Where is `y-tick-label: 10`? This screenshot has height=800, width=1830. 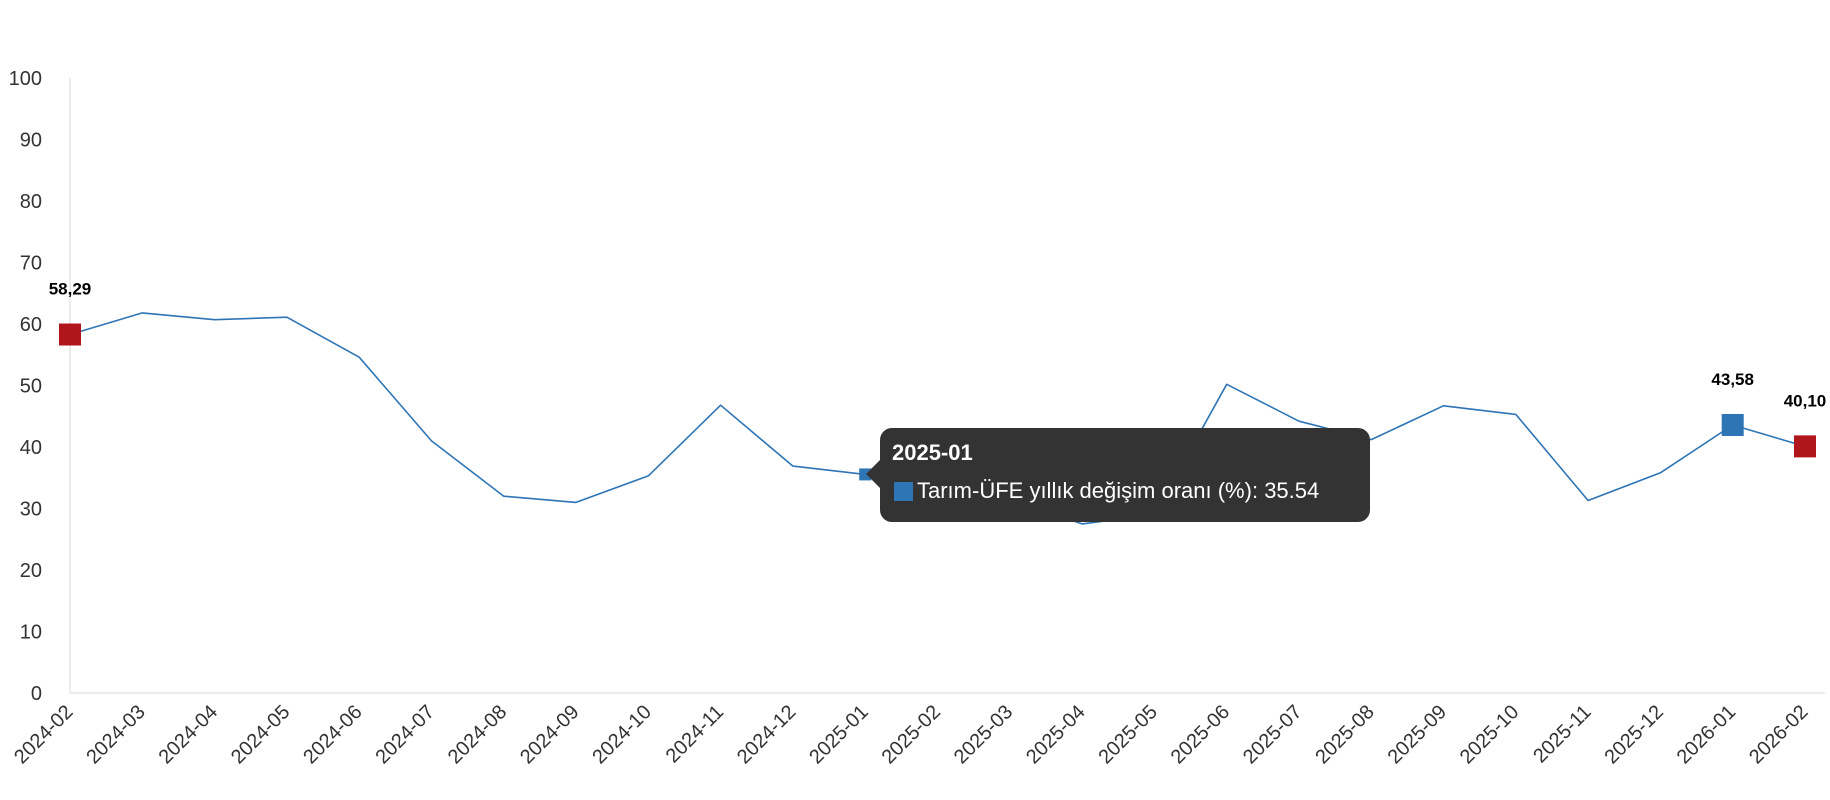 y-tick-label: 10 is located at coordinates (31, 633).